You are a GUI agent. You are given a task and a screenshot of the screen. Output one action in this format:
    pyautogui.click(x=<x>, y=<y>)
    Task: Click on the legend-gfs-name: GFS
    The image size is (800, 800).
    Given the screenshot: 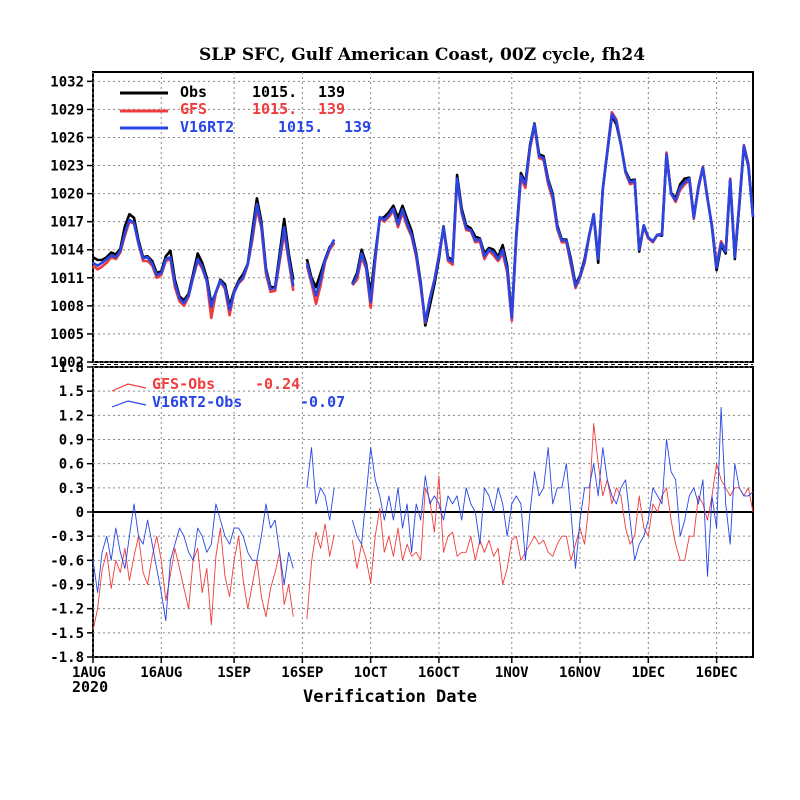 What is the action you would take?
    pyautogui.click(x=193, y=109)
    